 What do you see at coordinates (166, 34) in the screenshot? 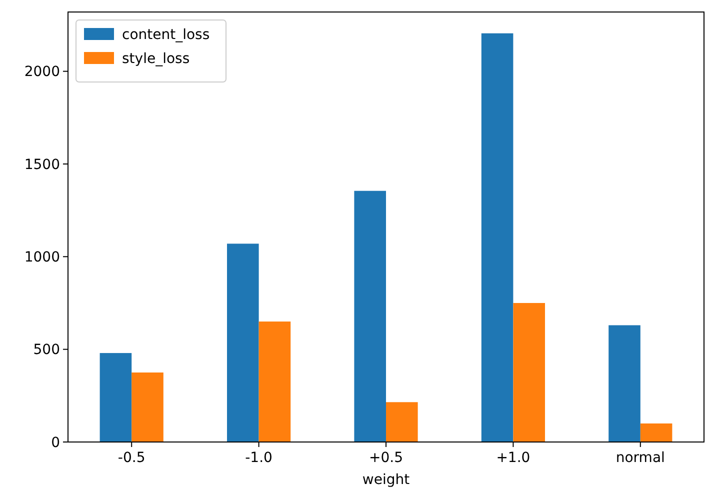
I see `legend-label: content_loss` at bounding box center [166, 34].